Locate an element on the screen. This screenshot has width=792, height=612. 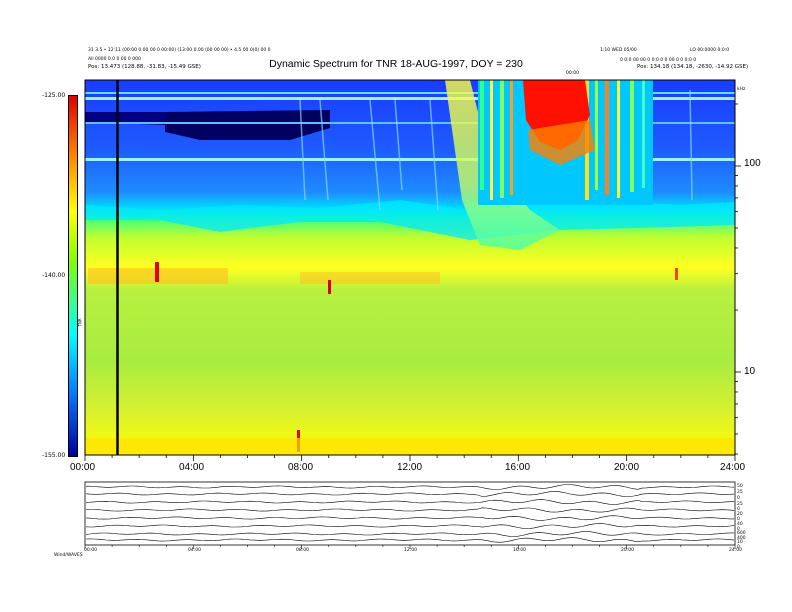
panel-right-tick-8: 40 is located at coordinates (740, 524).